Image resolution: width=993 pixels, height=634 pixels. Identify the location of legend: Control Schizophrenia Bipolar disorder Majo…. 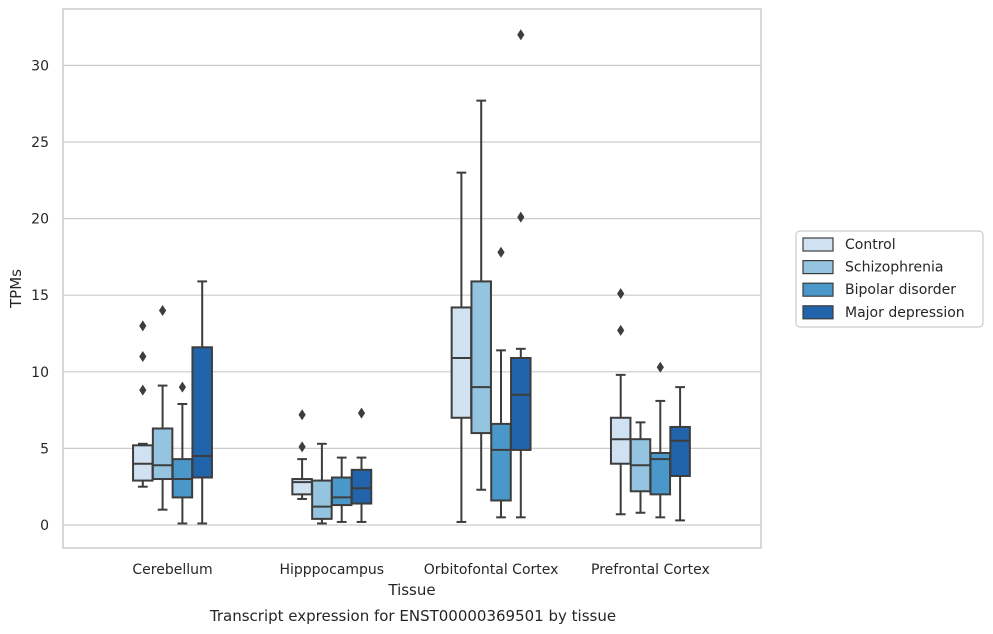
(889, 279).